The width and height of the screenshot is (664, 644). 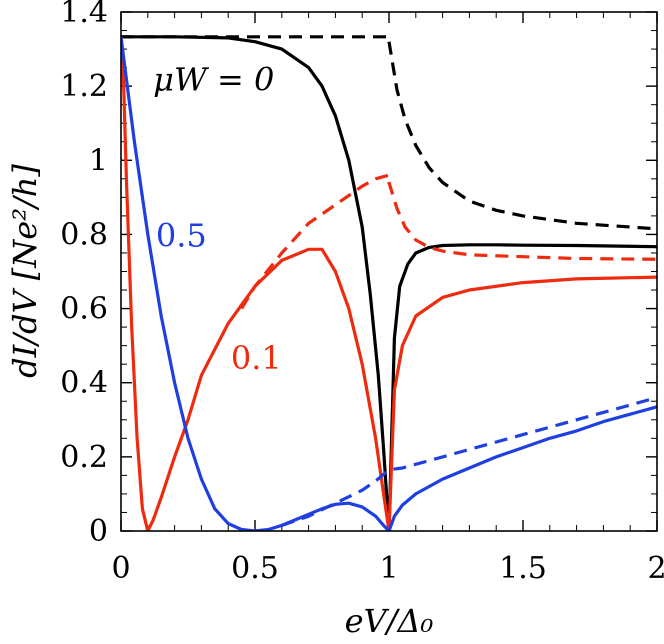 I want to click on y-tick-label-7: 1.4, so click(x=84, y=15).